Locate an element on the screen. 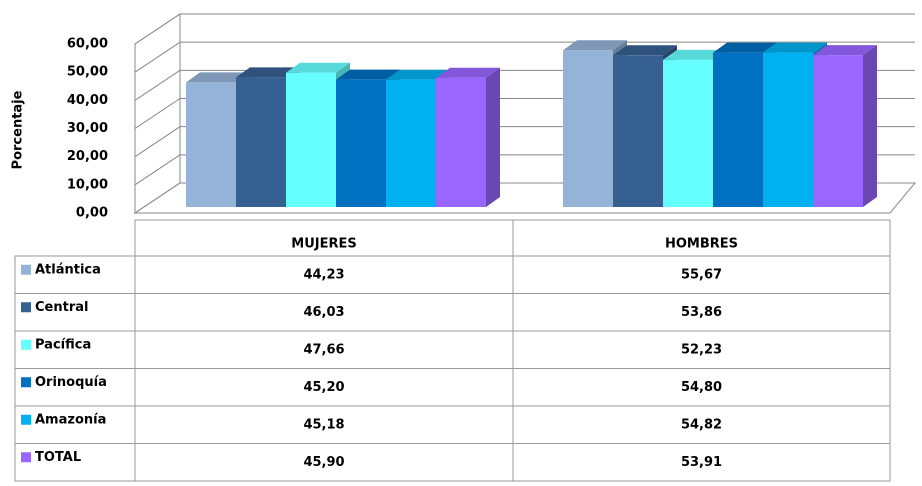 The height and width of the screenshot is (486, 922). legend-label: TOTAL is located at coordinates (58, 457).